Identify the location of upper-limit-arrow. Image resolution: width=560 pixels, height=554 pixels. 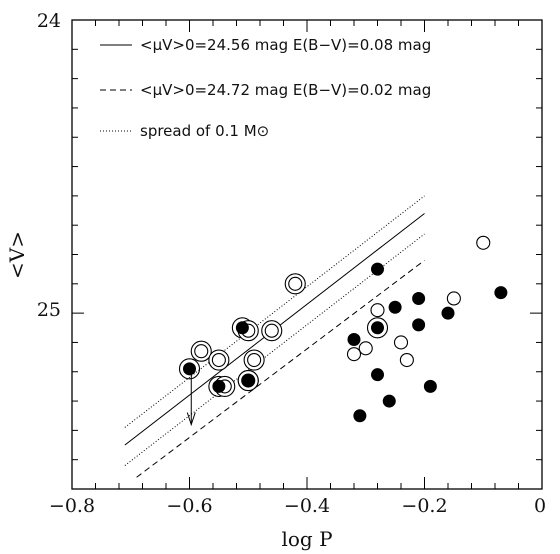
(191, 399).